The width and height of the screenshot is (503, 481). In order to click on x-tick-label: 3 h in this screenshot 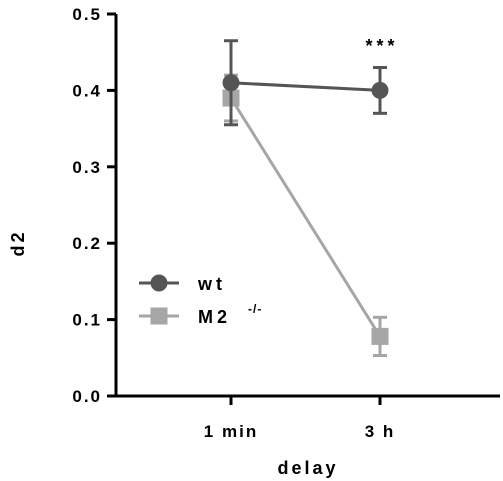, I will do `click(380, 431)`.